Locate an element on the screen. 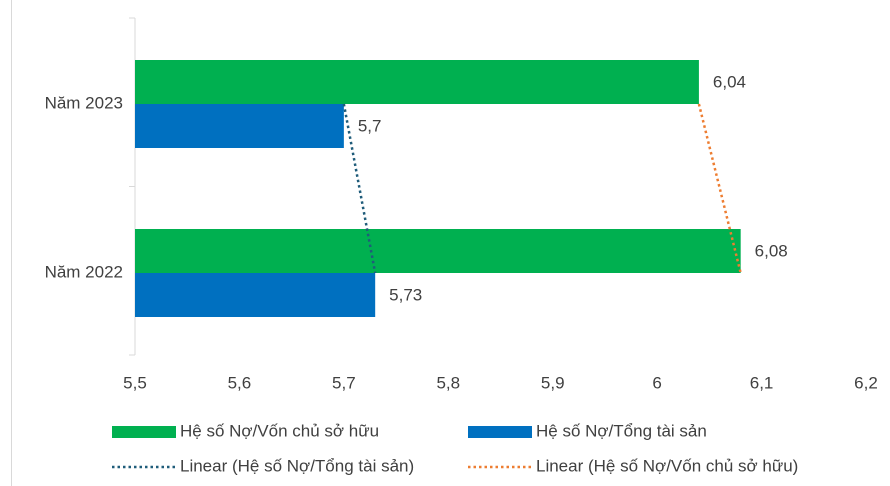 The height and width of the screenshot is (486, 890). x-tick-label: 6 is located at coordinates (656, 382).